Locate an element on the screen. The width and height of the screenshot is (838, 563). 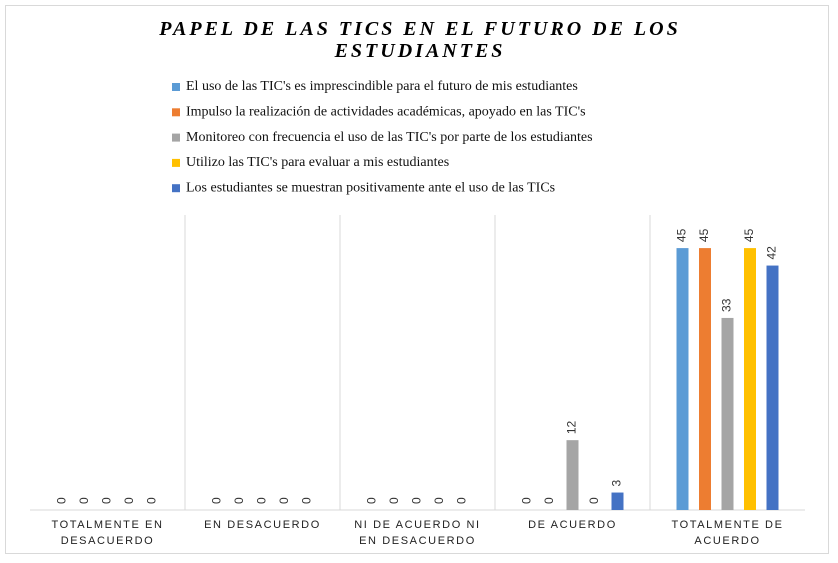
value-label: 33 is located at coordinates (727, 305).